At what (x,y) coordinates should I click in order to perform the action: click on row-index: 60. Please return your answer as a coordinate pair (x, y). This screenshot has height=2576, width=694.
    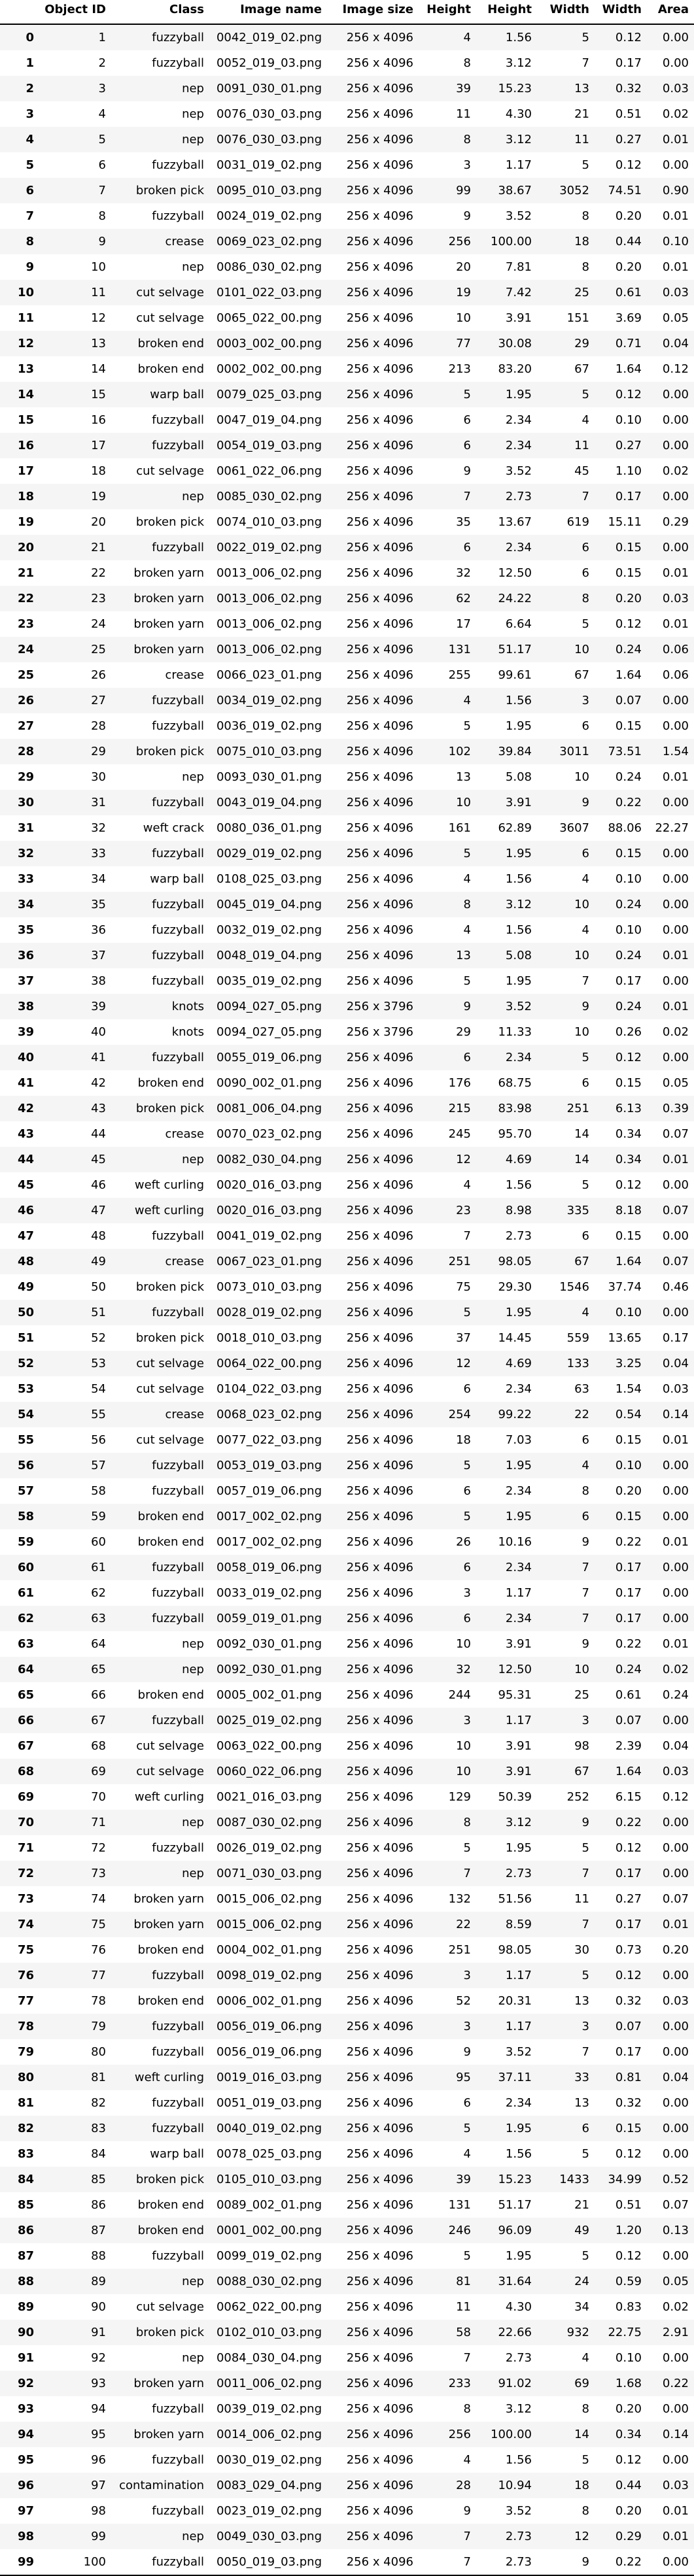
    Looking at the image, I should click on (26, 1567).